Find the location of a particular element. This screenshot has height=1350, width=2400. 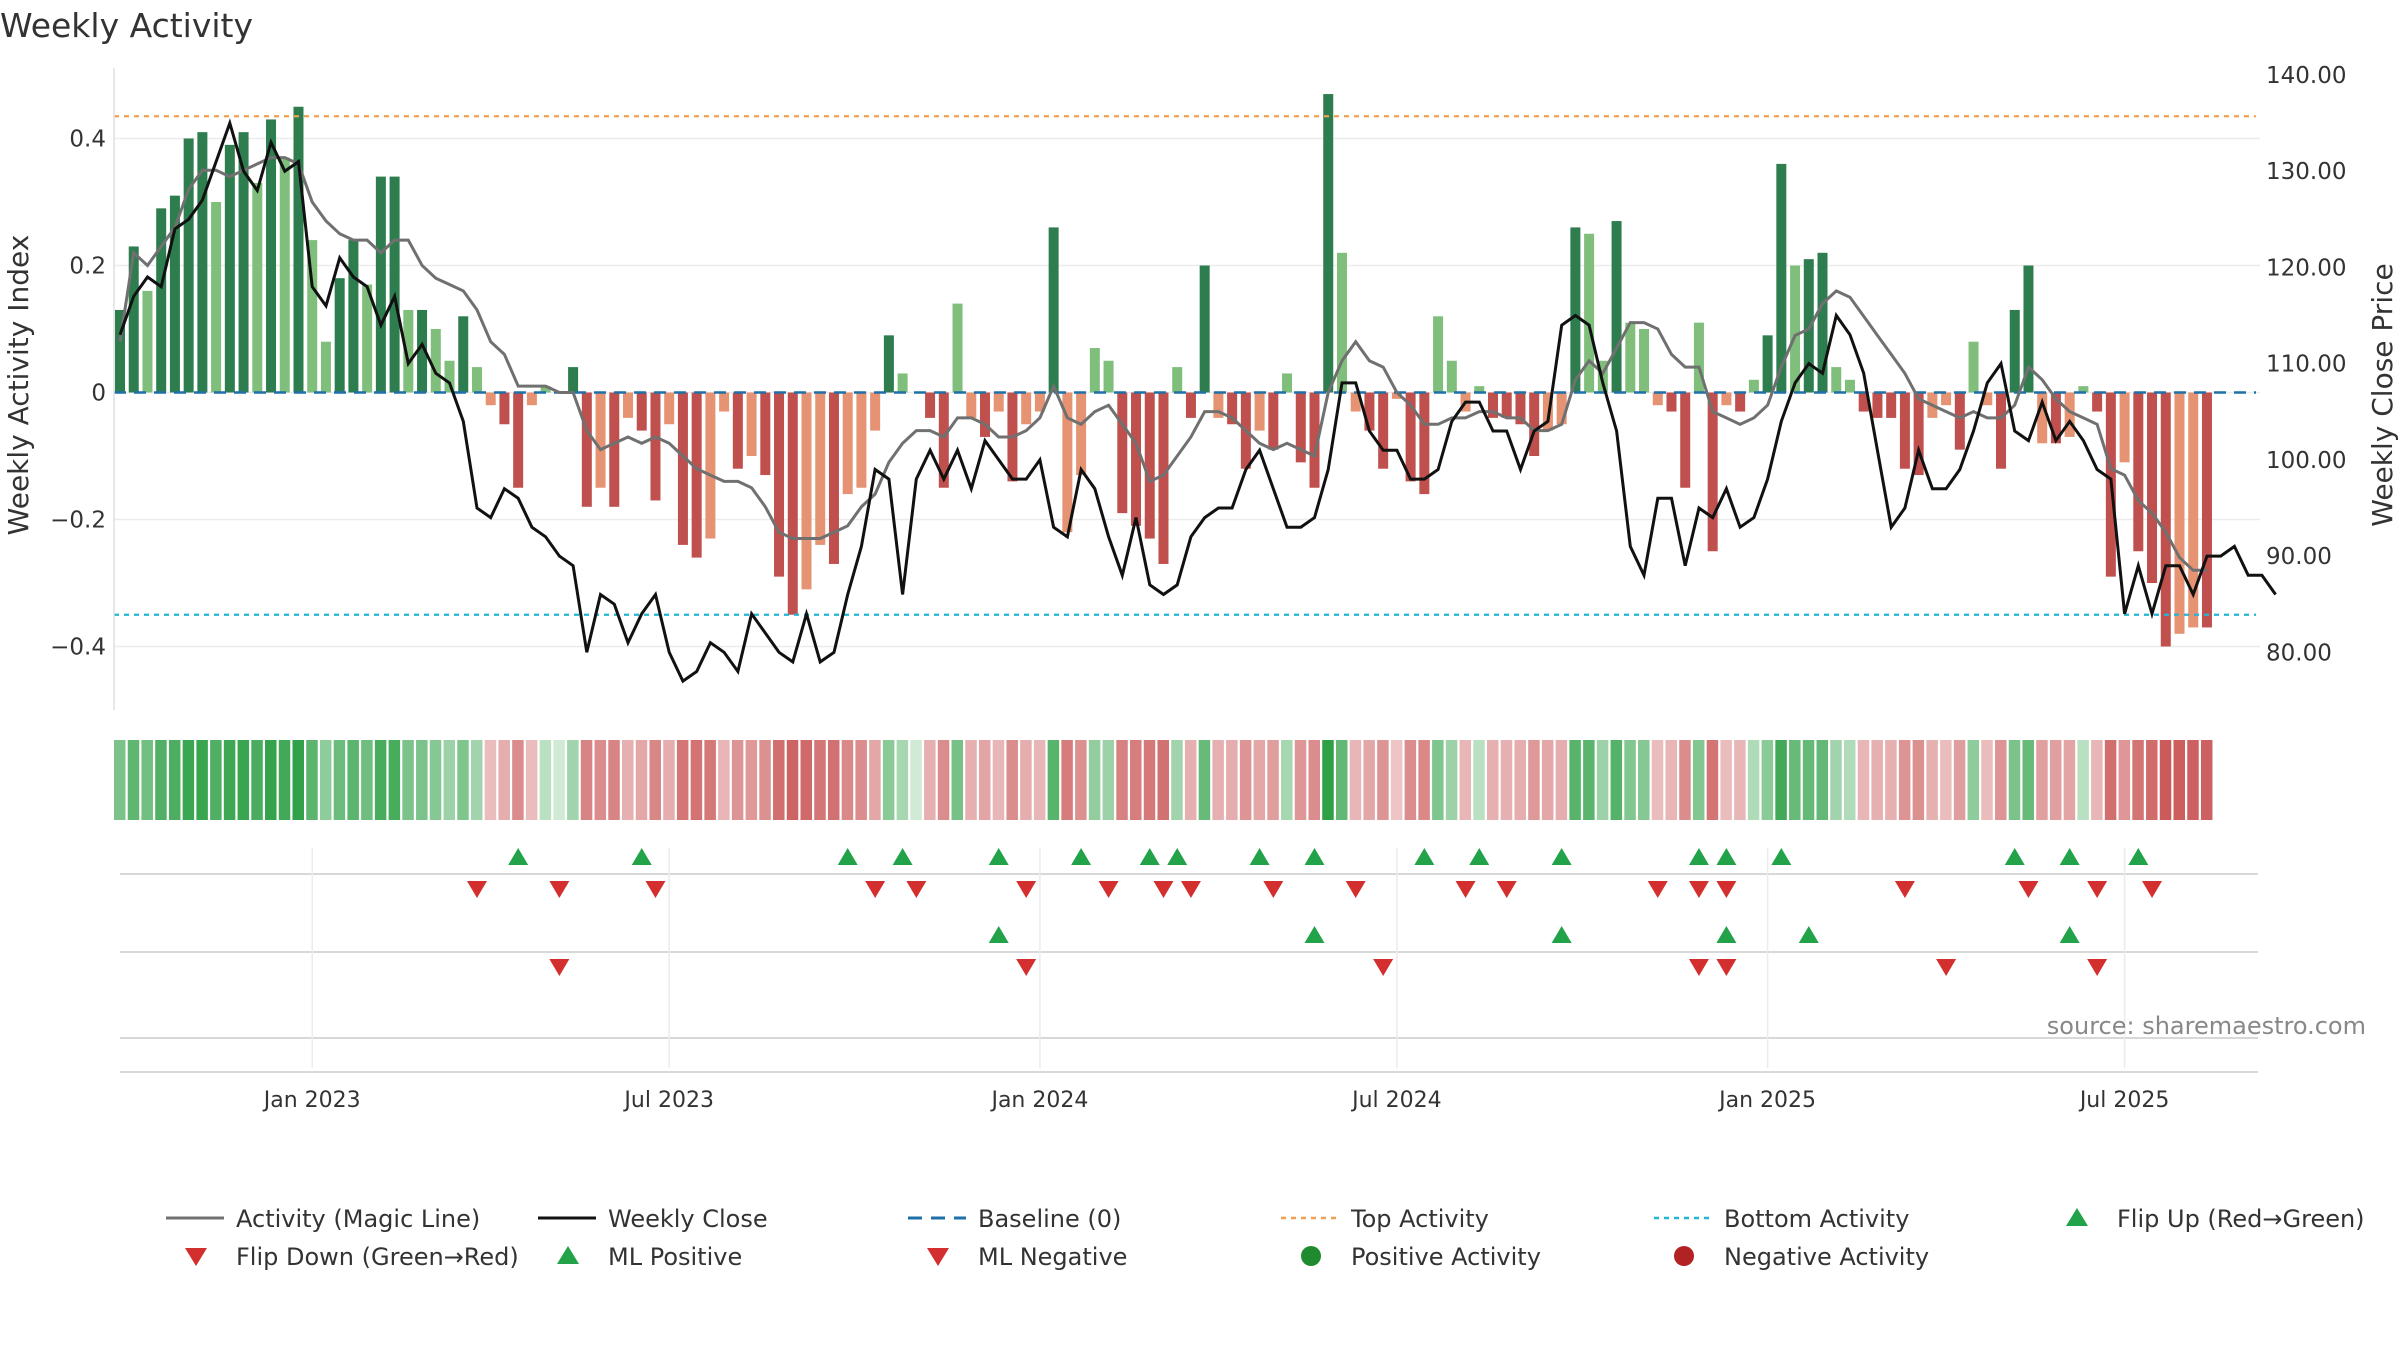

activity-heat-strip is located at coordinates (1163, 780).